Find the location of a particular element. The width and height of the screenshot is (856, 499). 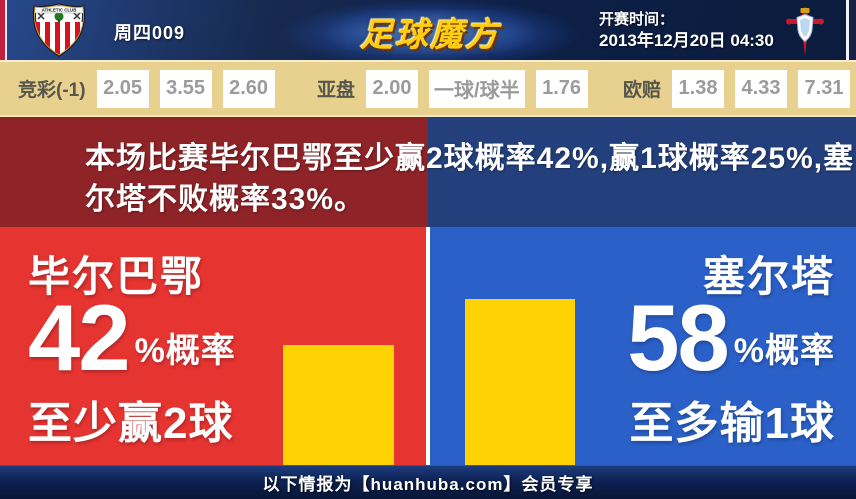

jingcai-draw-odds: 3.55 is located at coordinates (185, 88).